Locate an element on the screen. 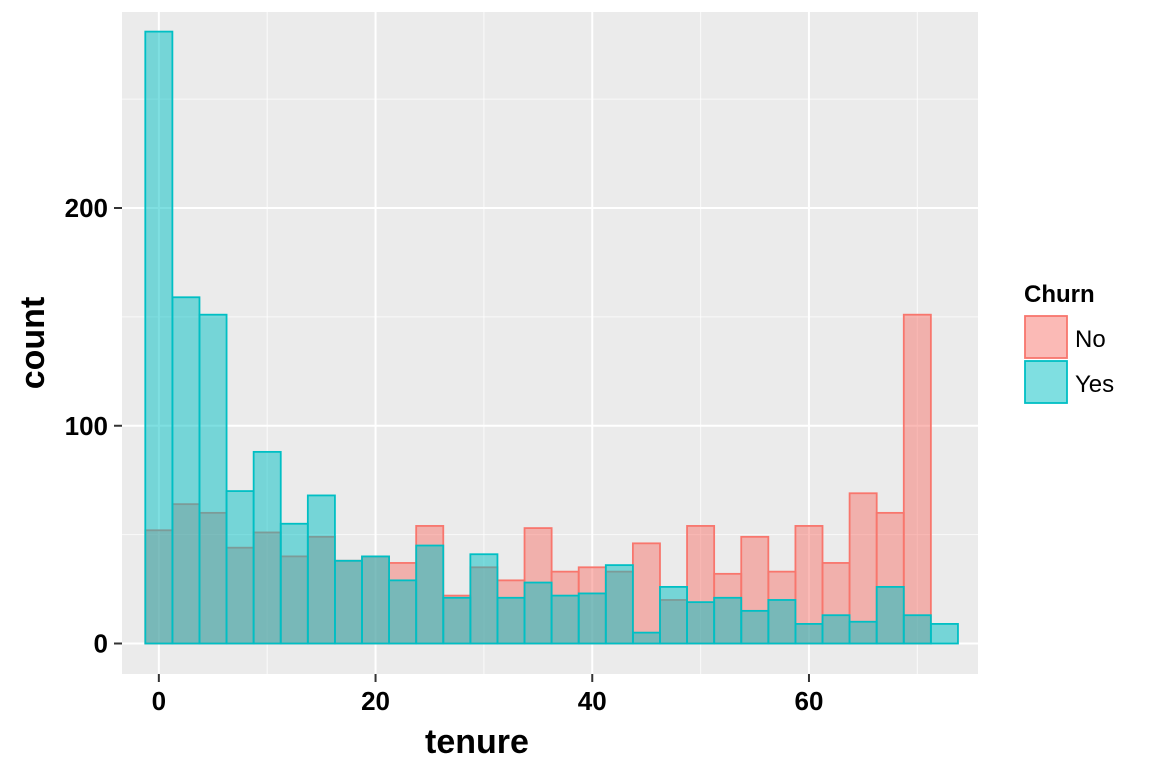  y-tick-labels: 0 100 200 is located at coordinates (86, 426).